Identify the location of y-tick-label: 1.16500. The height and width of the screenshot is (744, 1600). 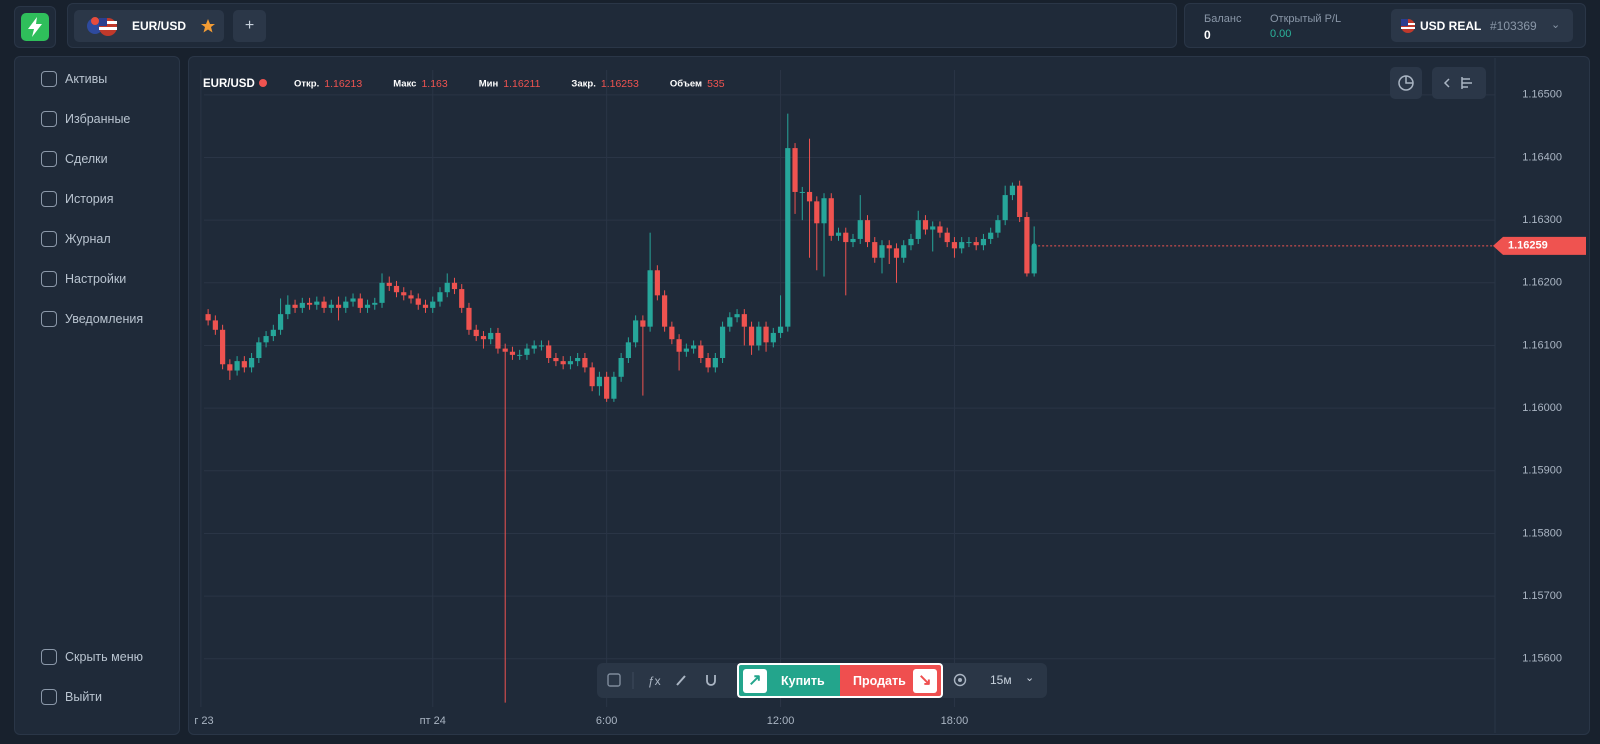
(1542, 95).